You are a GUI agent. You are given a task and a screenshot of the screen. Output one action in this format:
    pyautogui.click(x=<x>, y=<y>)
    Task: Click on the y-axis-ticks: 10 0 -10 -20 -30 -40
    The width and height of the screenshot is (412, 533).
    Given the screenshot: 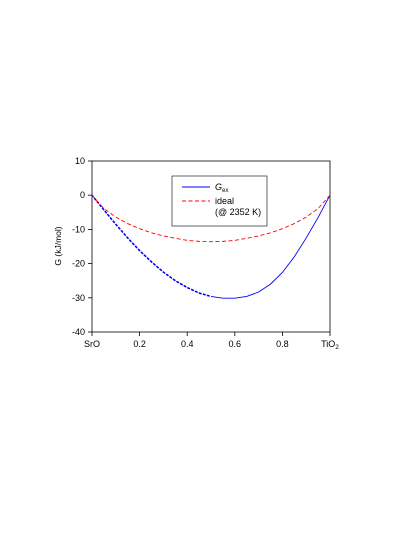 What is the action you would take?
    pyautogui.click(x=82, y=246)
    